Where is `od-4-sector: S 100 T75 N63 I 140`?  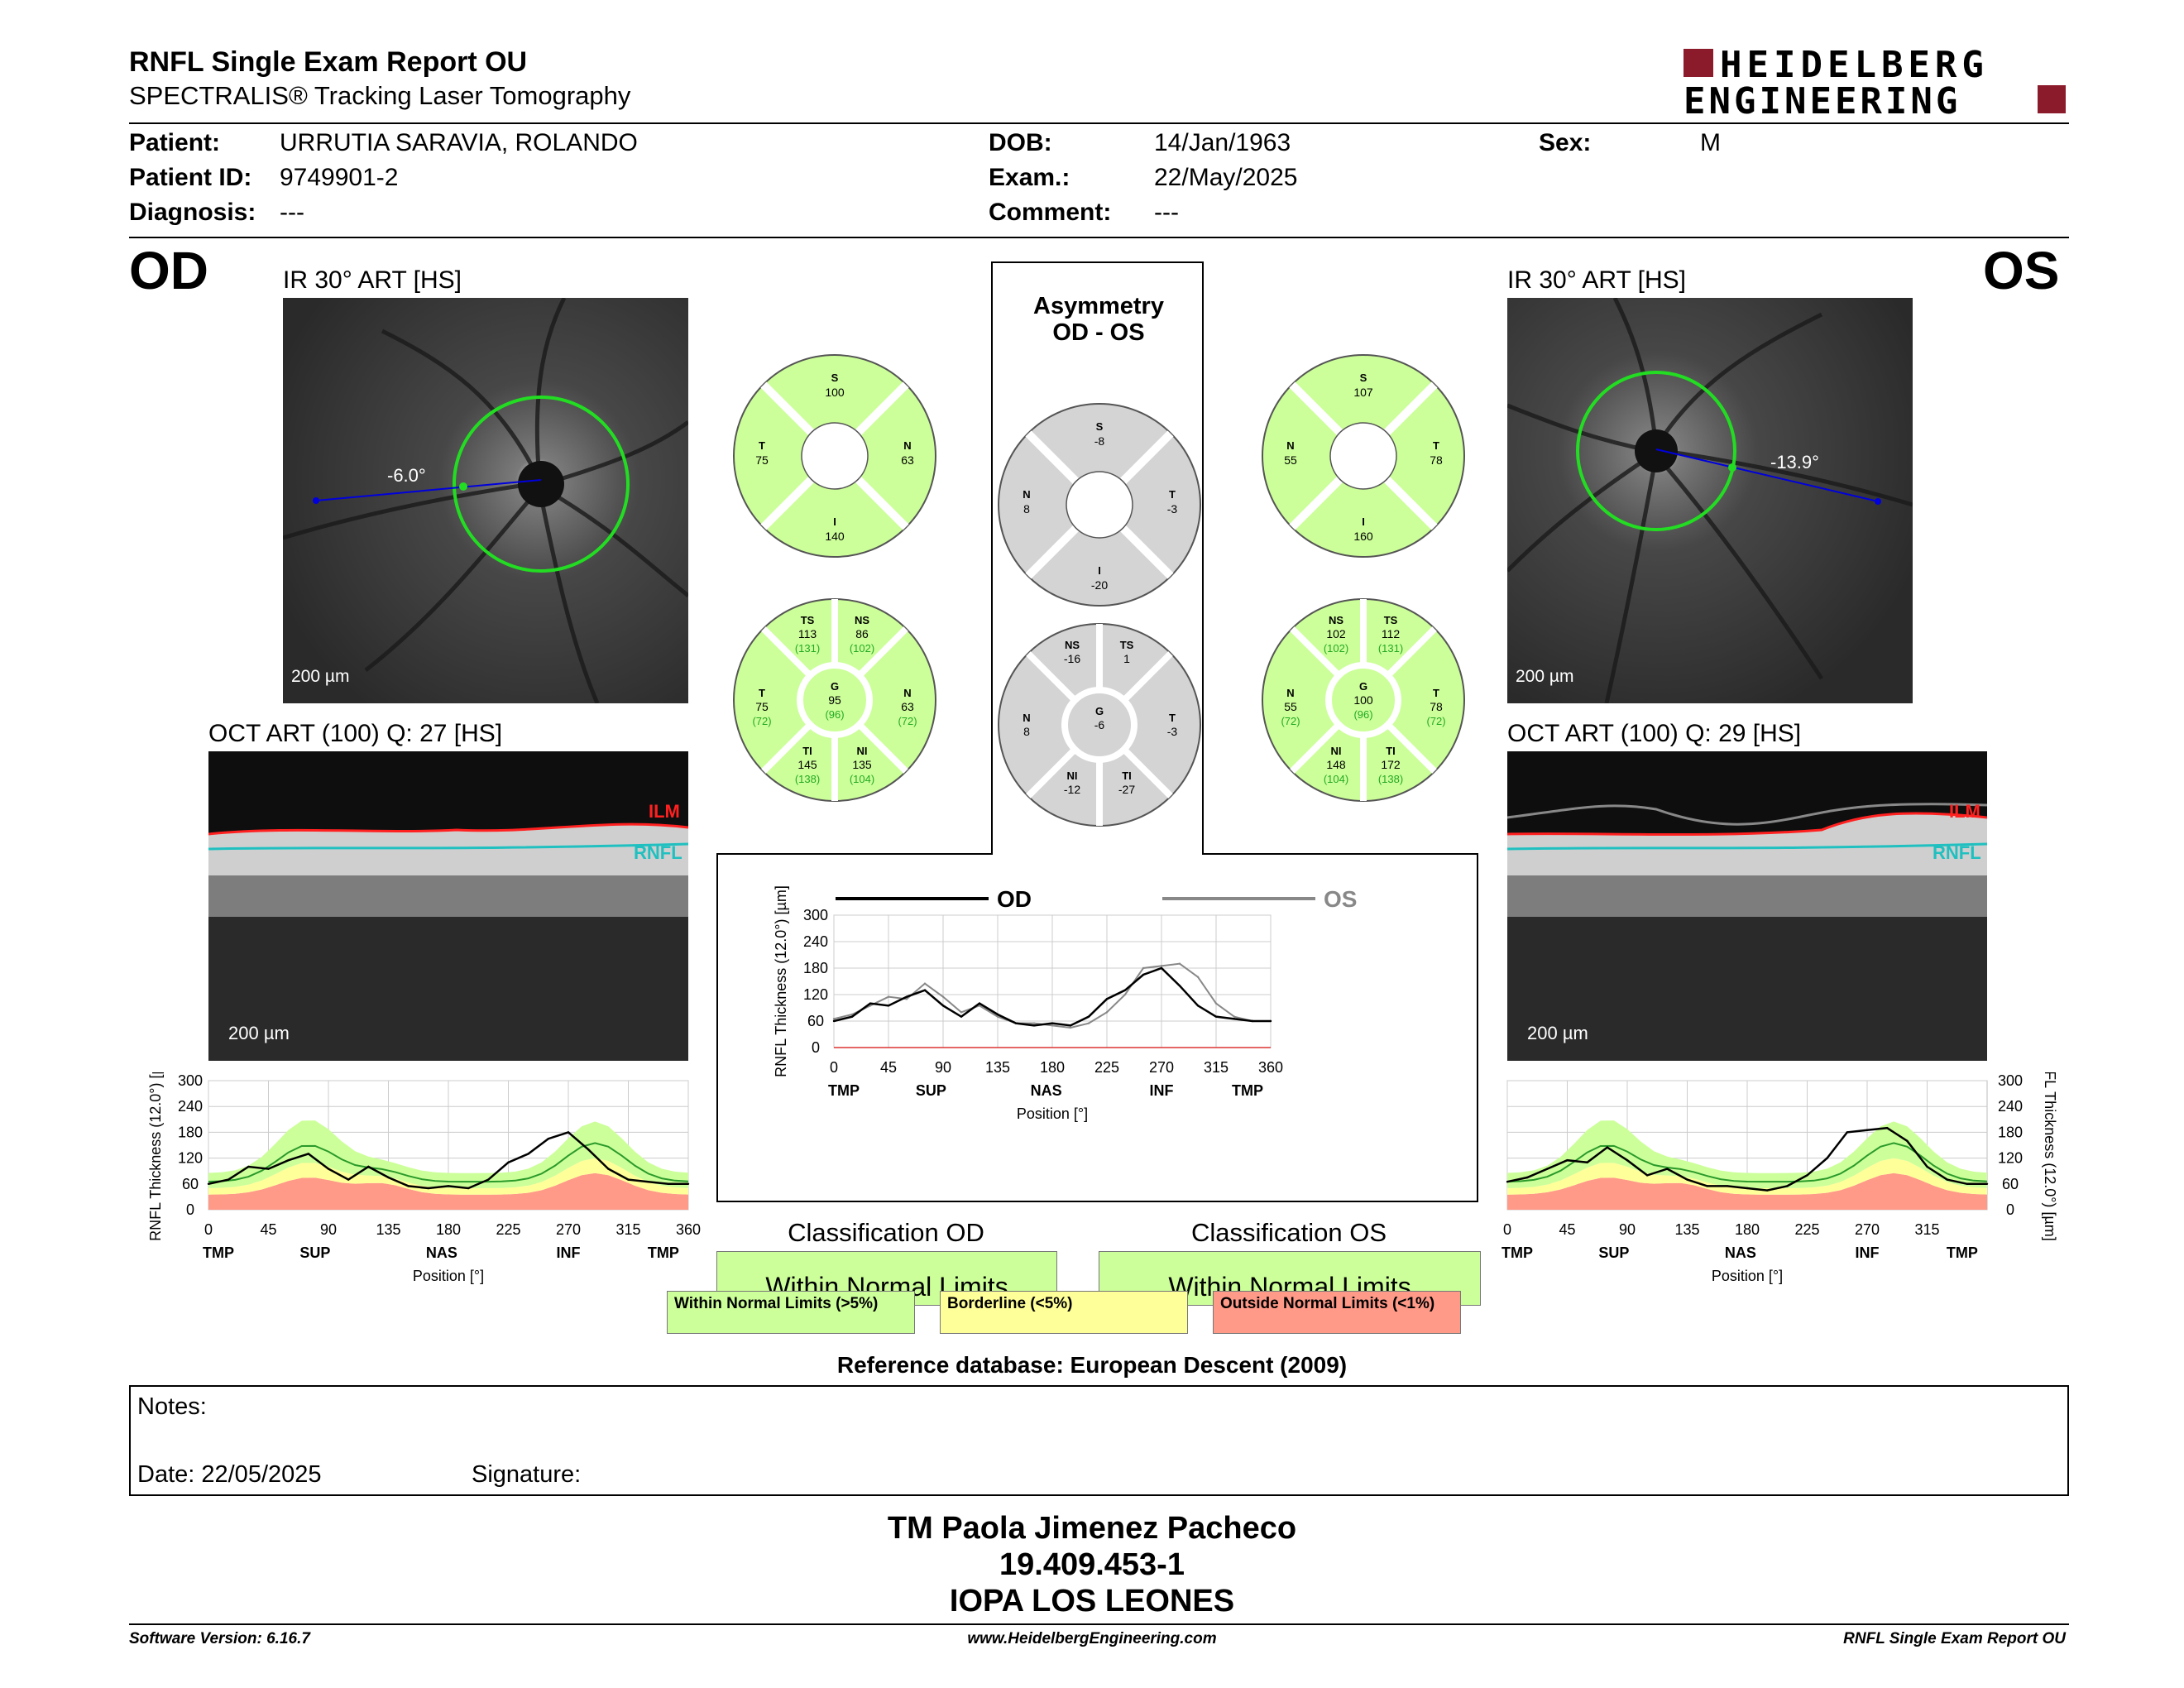 od-4-sector: S 100 T75 N63 I 140 is located at coordinates (834, 456).